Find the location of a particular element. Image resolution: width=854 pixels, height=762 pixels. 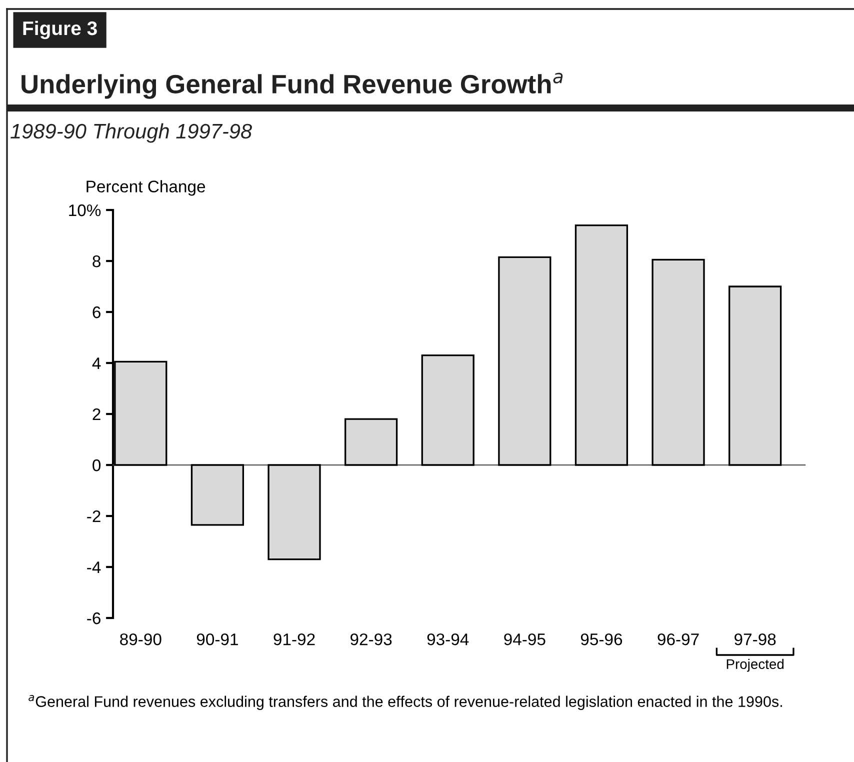

text: Projected is located at coordinates (755, 665).